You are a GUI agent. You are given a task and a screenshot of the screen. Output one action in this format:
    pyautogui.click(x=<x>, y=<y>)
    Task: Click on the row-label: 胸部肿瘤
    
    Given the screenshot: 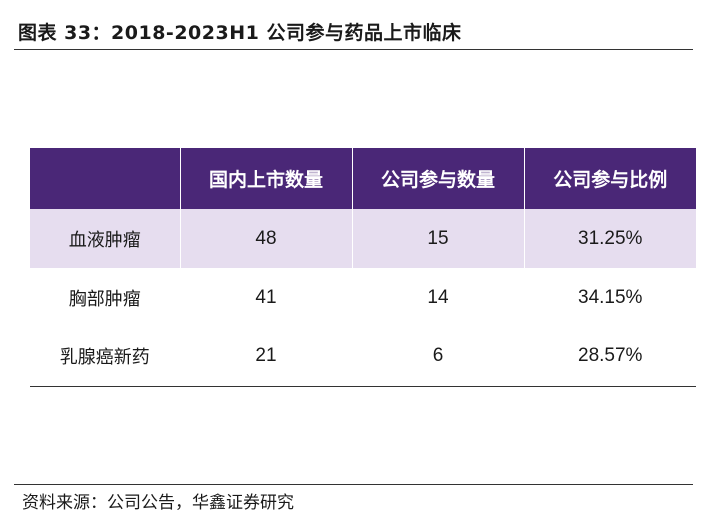 What is the action you would take?
    pyautogui.click(x=104, y=299)
    